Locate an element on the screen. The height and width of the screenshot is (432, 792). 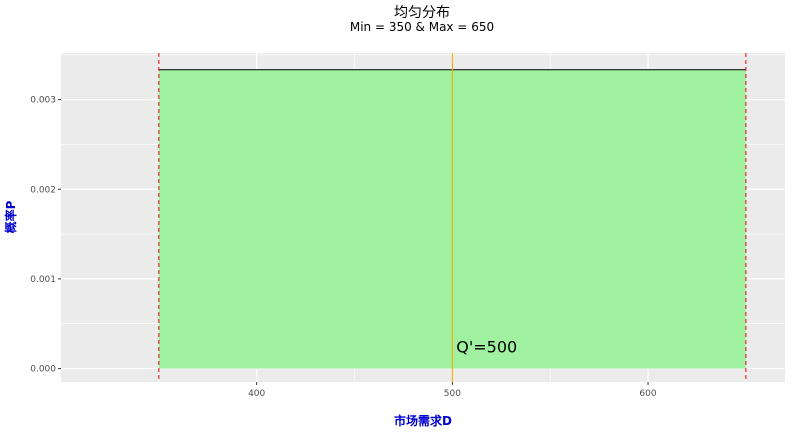
chart-title: 均匀分布 is located at coordinates (422, 13).